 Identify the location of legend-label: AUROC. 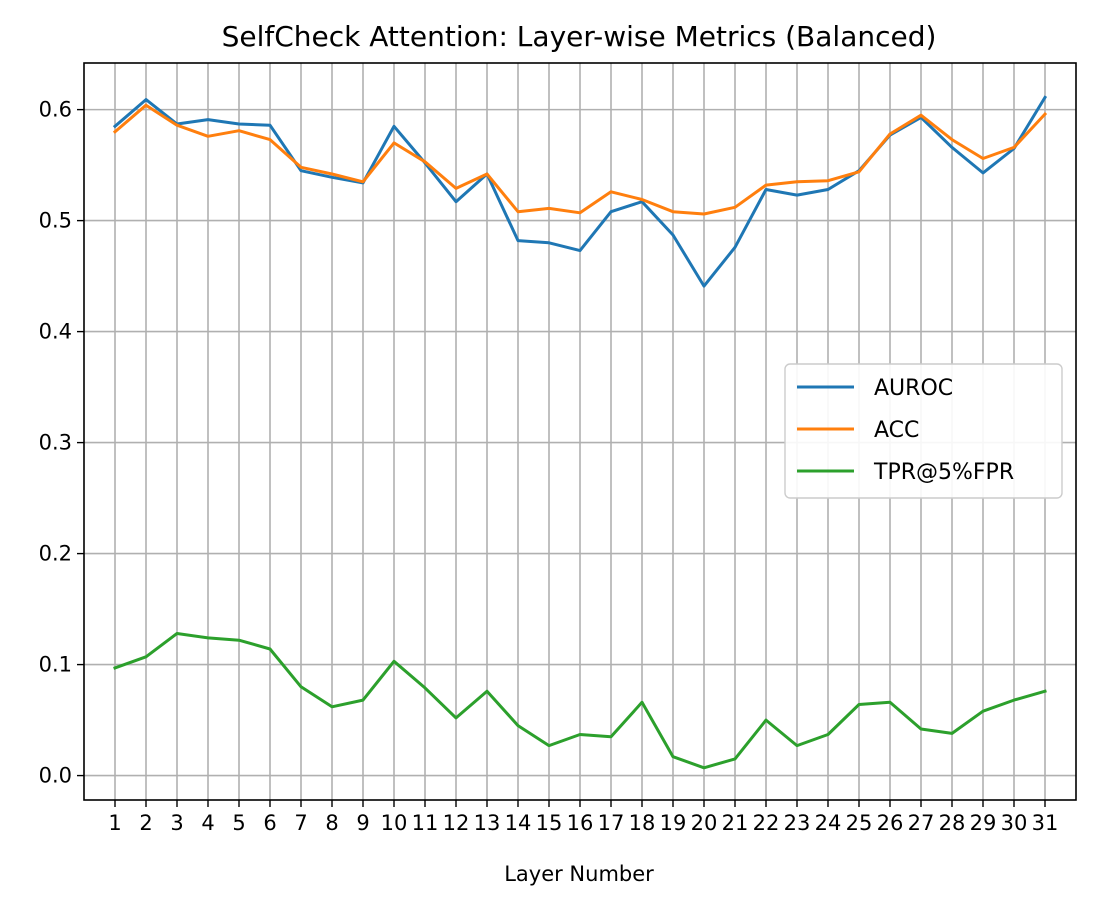
(913, 388).